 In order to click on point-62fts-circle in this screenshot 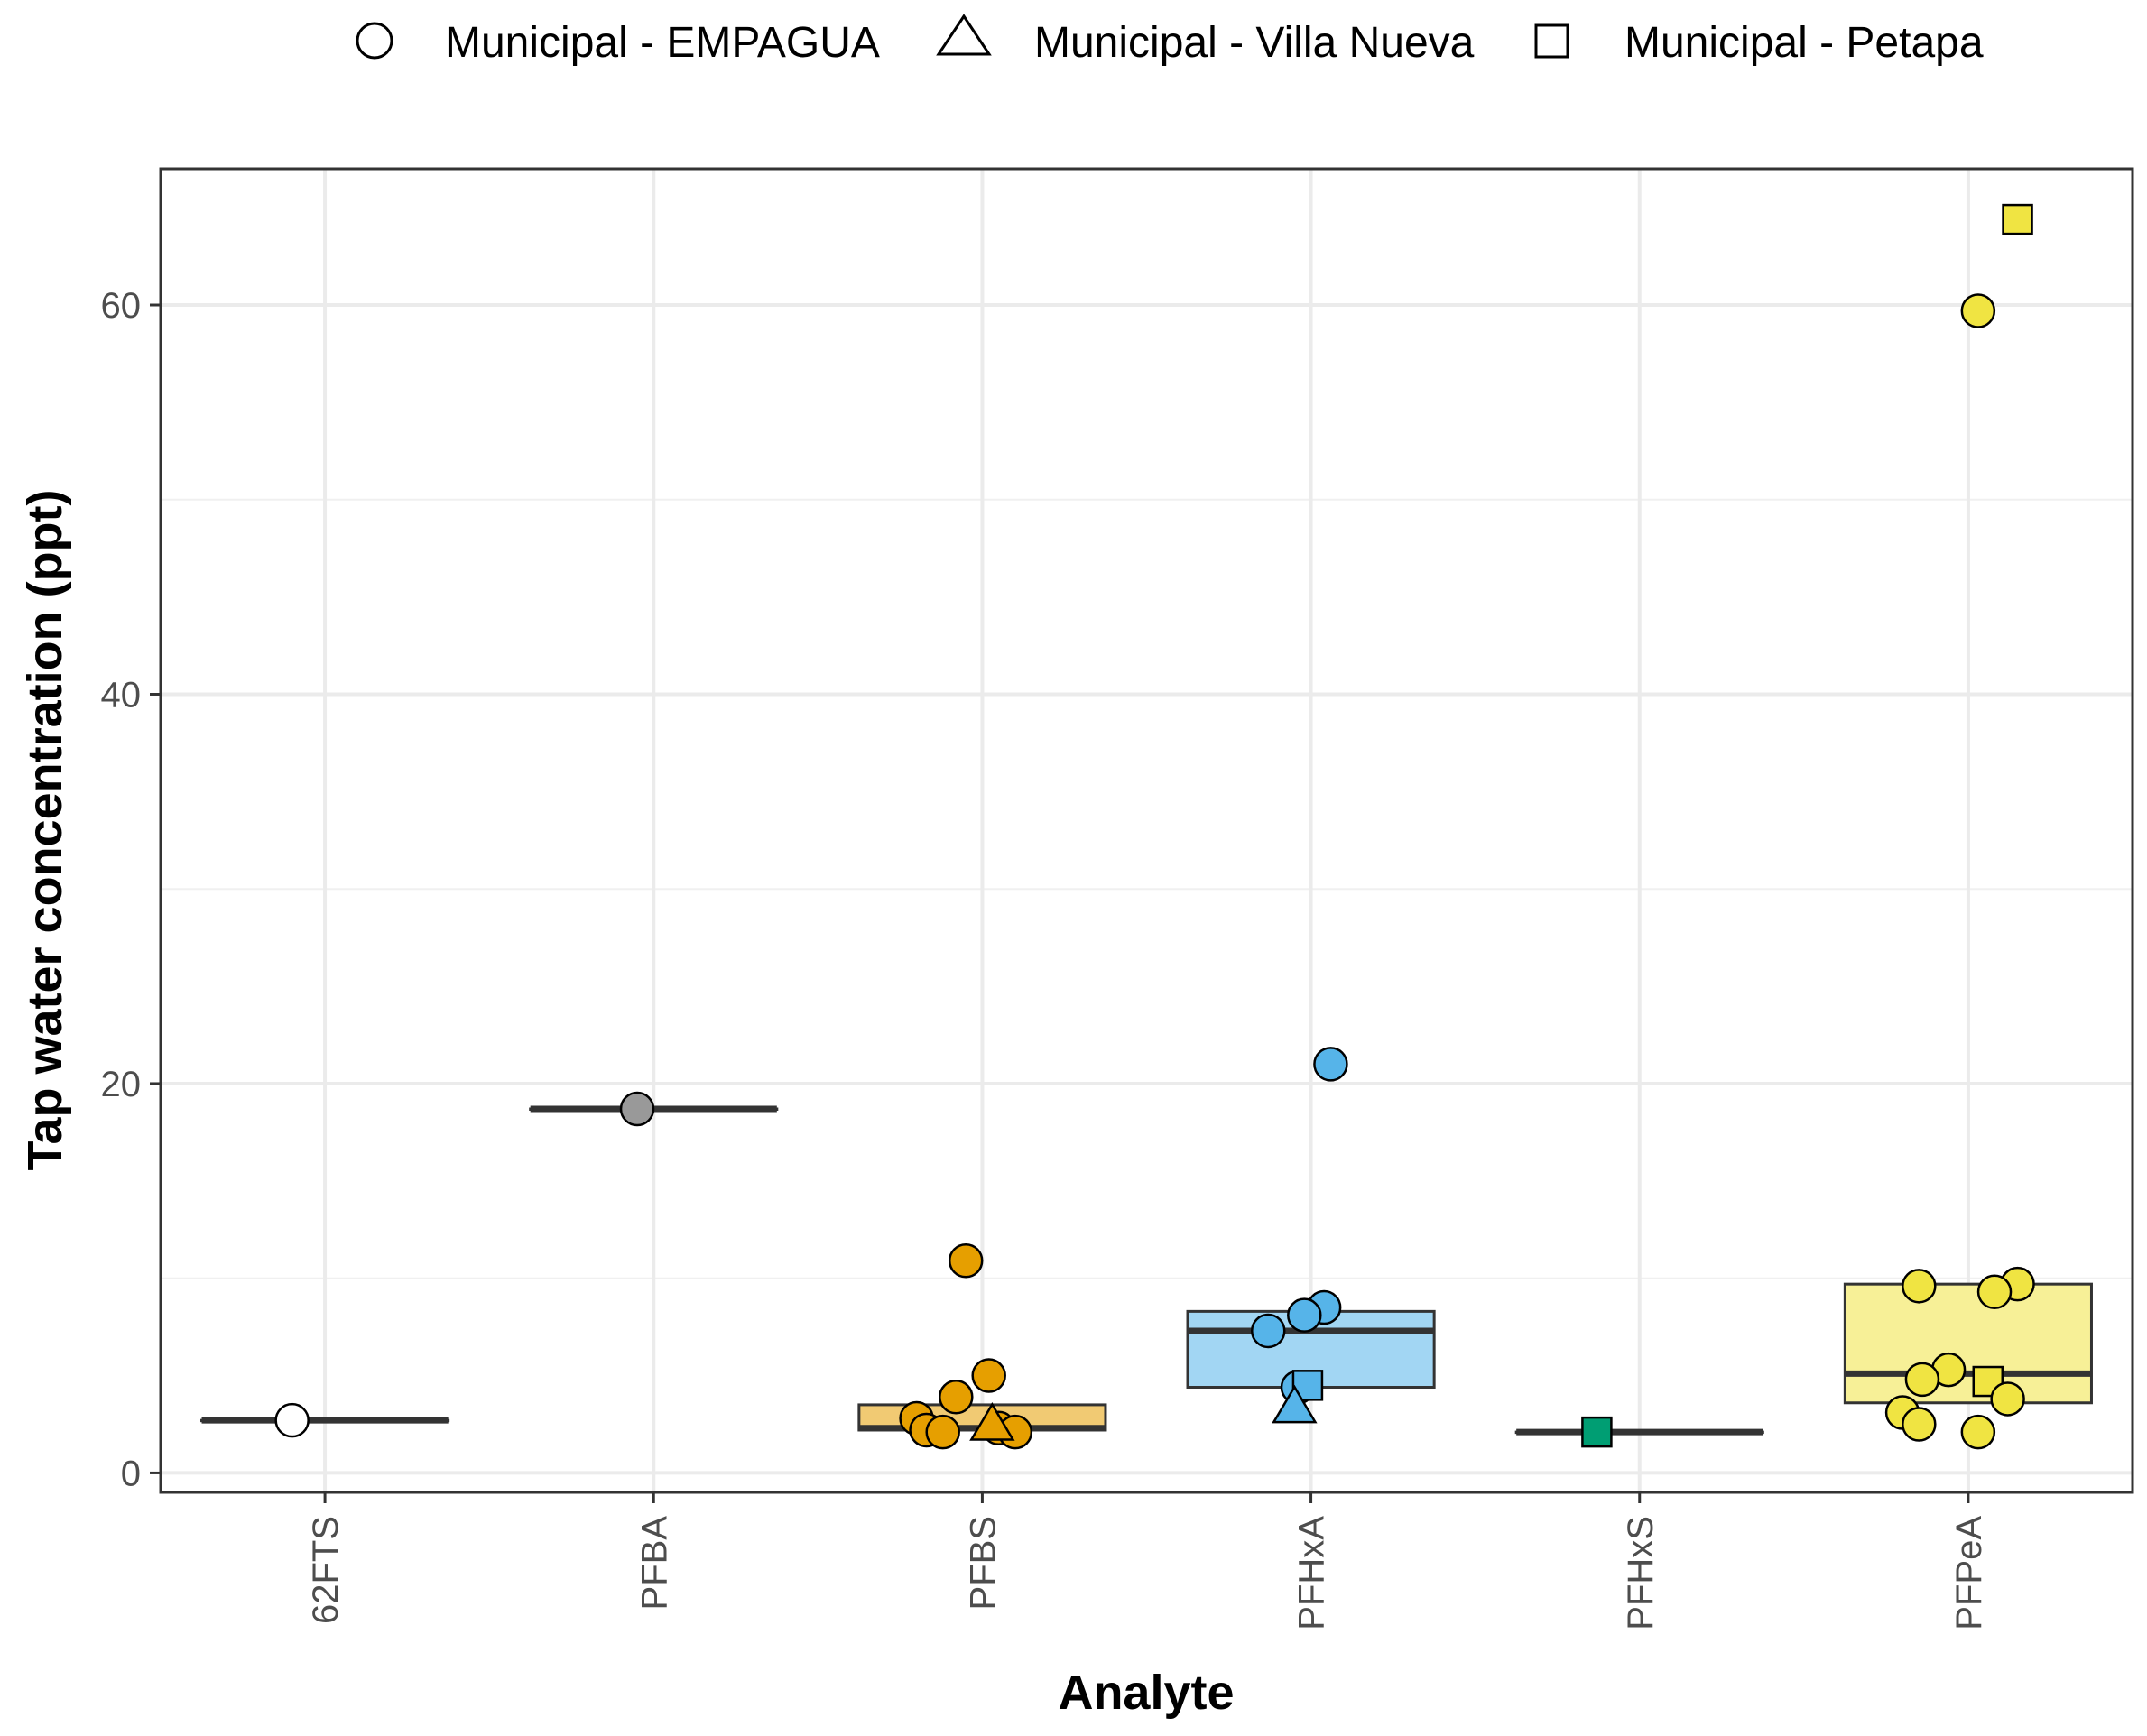, I will do `click(292, 1420)`.